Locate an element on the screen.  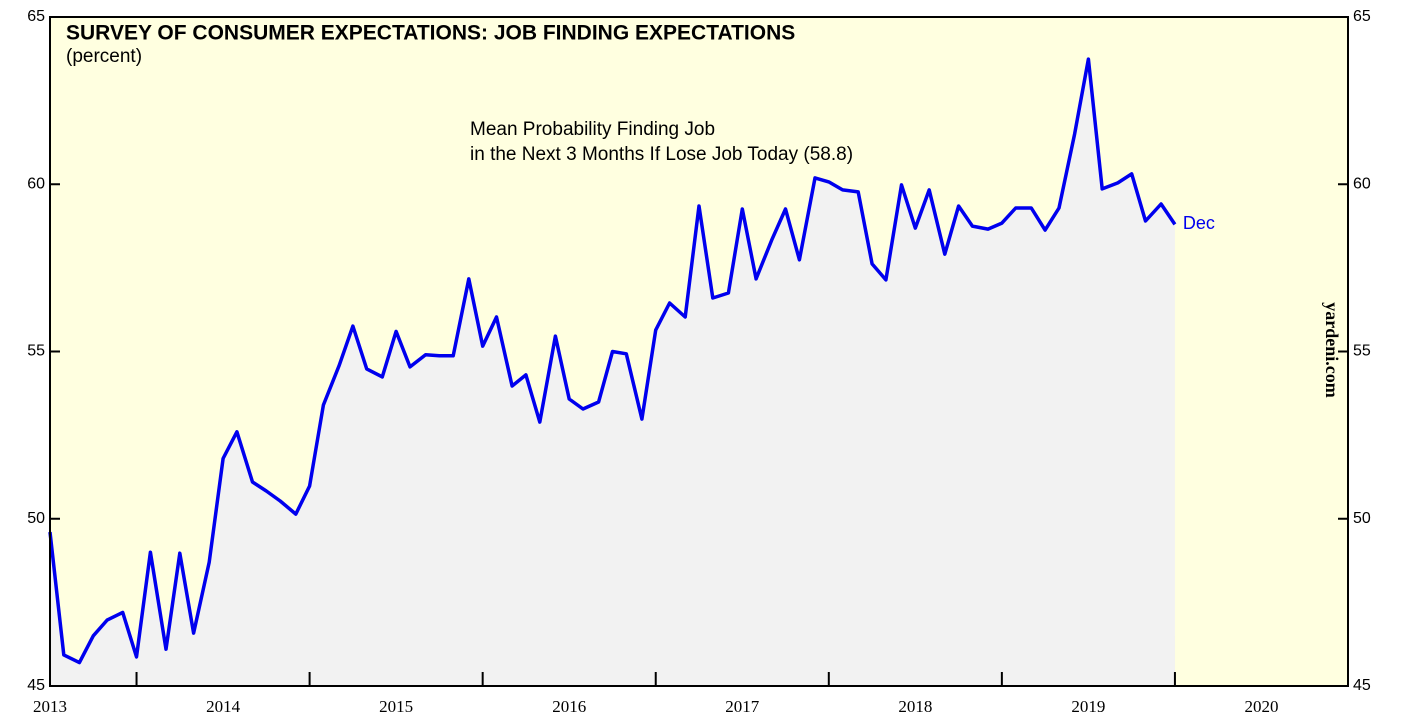
y2-tick-label: 45 is located at coordinates (1362, 685).